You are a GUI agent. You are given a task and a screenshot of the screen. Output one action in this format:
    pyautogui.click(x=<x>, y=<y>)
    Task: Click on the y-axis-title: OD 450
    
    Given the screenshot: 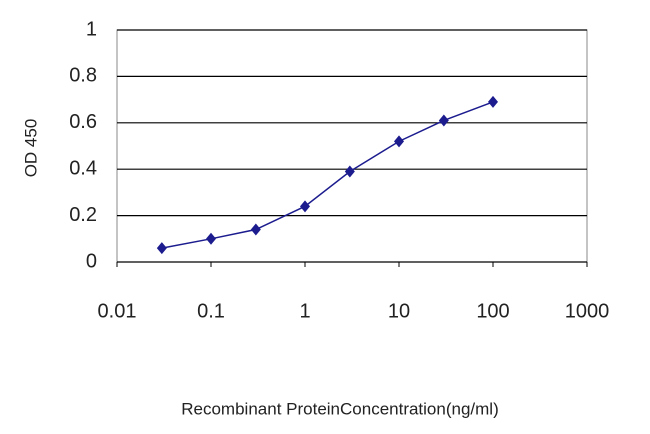 What is the action you would take?
    pyautogui.click(x=30, y=148)
    